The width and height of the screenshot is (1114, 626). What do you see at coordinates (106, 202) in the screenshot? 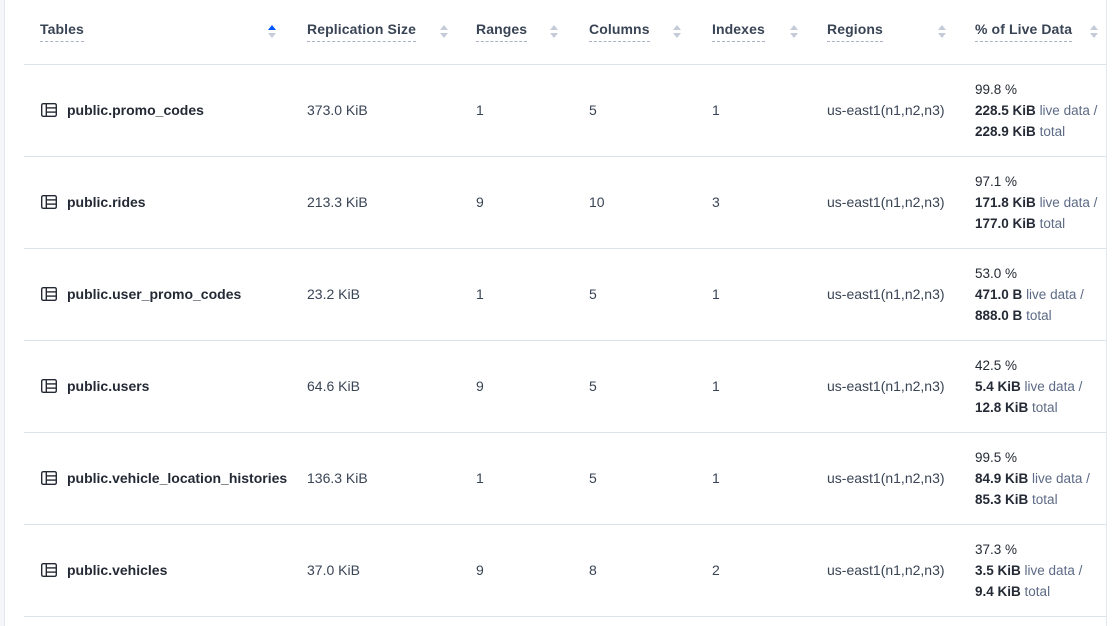
I see `table-name-link: public.rides` at bounding box center [106, 202].